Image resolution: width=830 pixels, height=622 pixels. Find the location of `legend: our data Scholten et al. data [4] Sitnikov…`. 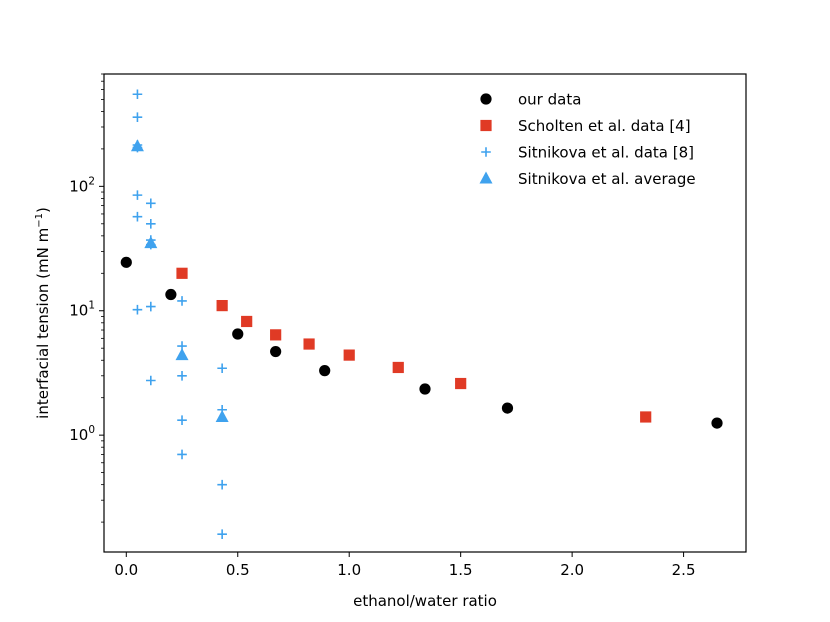

legend: our data Scholten et al. data [4] Sitnikov… is located at coordinates (587, 139).